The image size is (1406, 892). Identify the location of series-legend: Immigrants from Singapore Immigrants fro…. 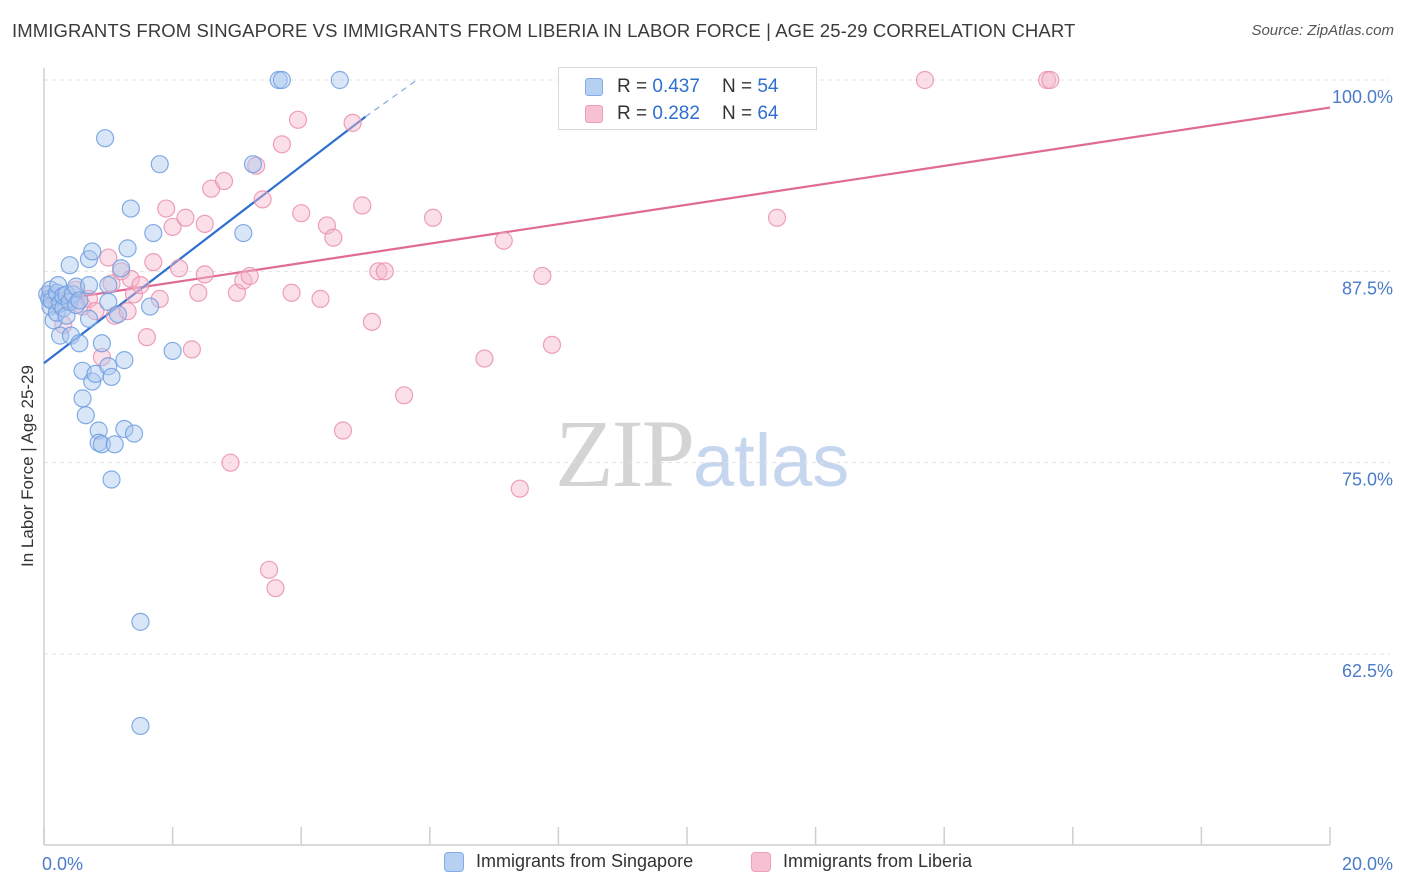
(703, 864).